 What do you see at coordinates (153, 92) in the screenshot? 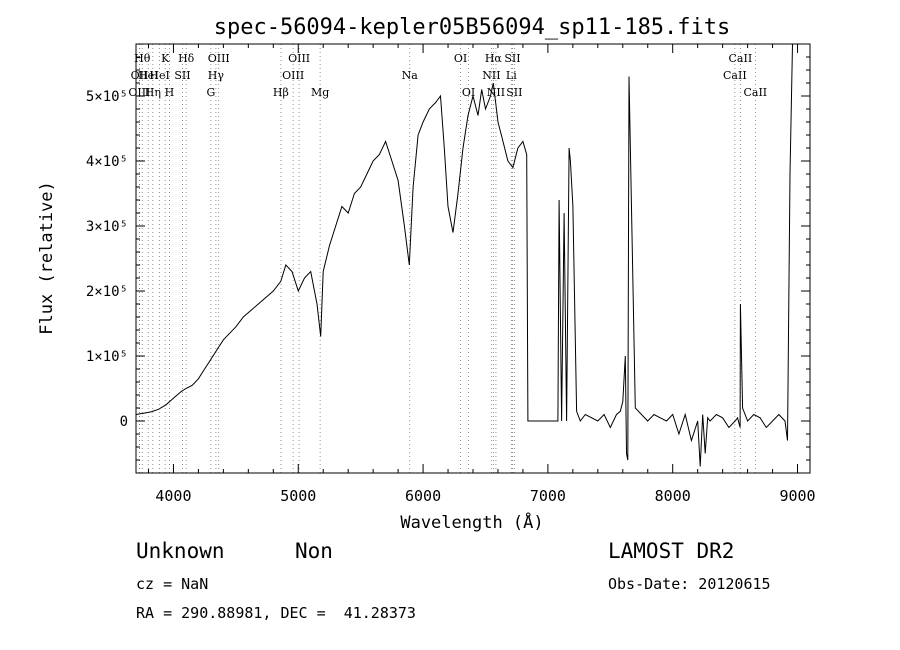
I see `line-label: Hη` at bounding box center [153, 92].